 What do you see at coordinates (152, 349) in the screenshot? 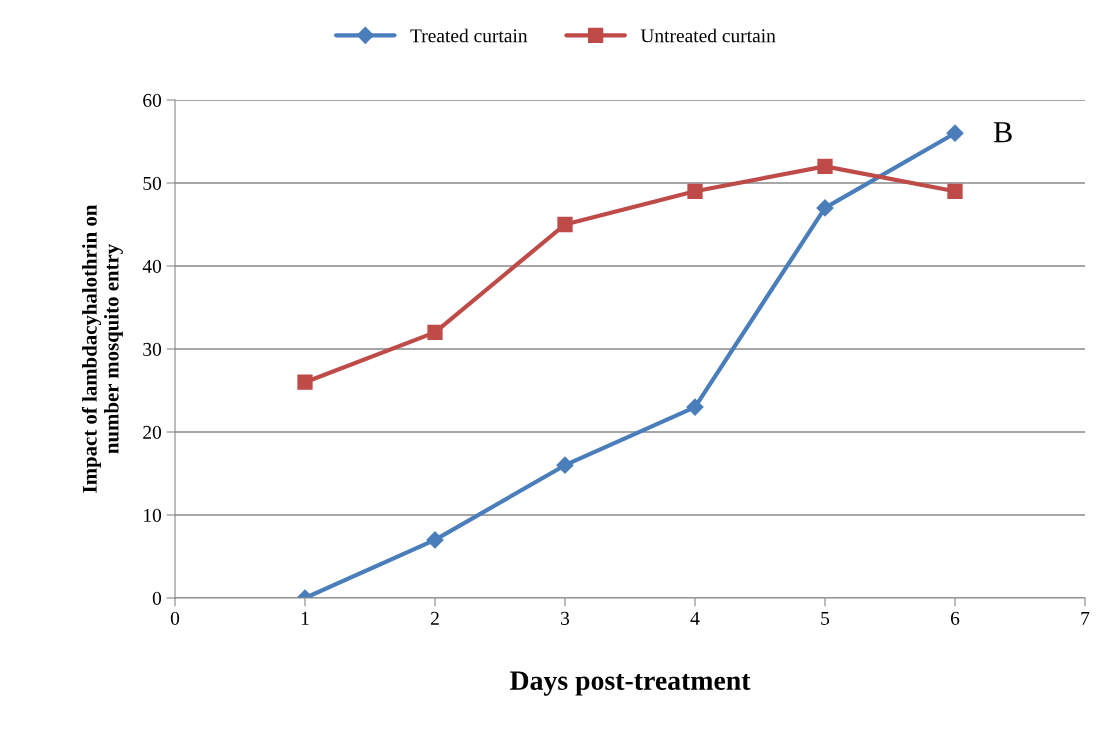
I see `y-tick-label: 30` at bounding box center [152, 349].